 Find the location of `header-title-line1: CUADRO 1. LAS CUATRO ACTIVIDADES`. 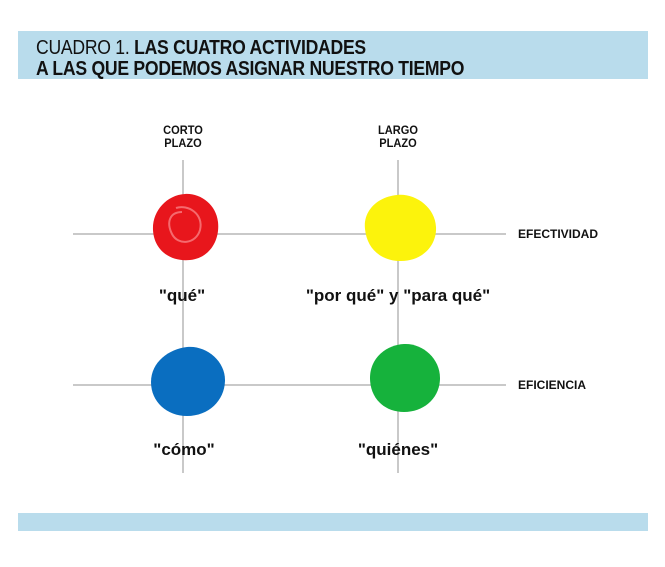

header-title-line1: CUADRO 1. LAS CUATRO ACTIVIDADES is located at coordinates (201, 48).